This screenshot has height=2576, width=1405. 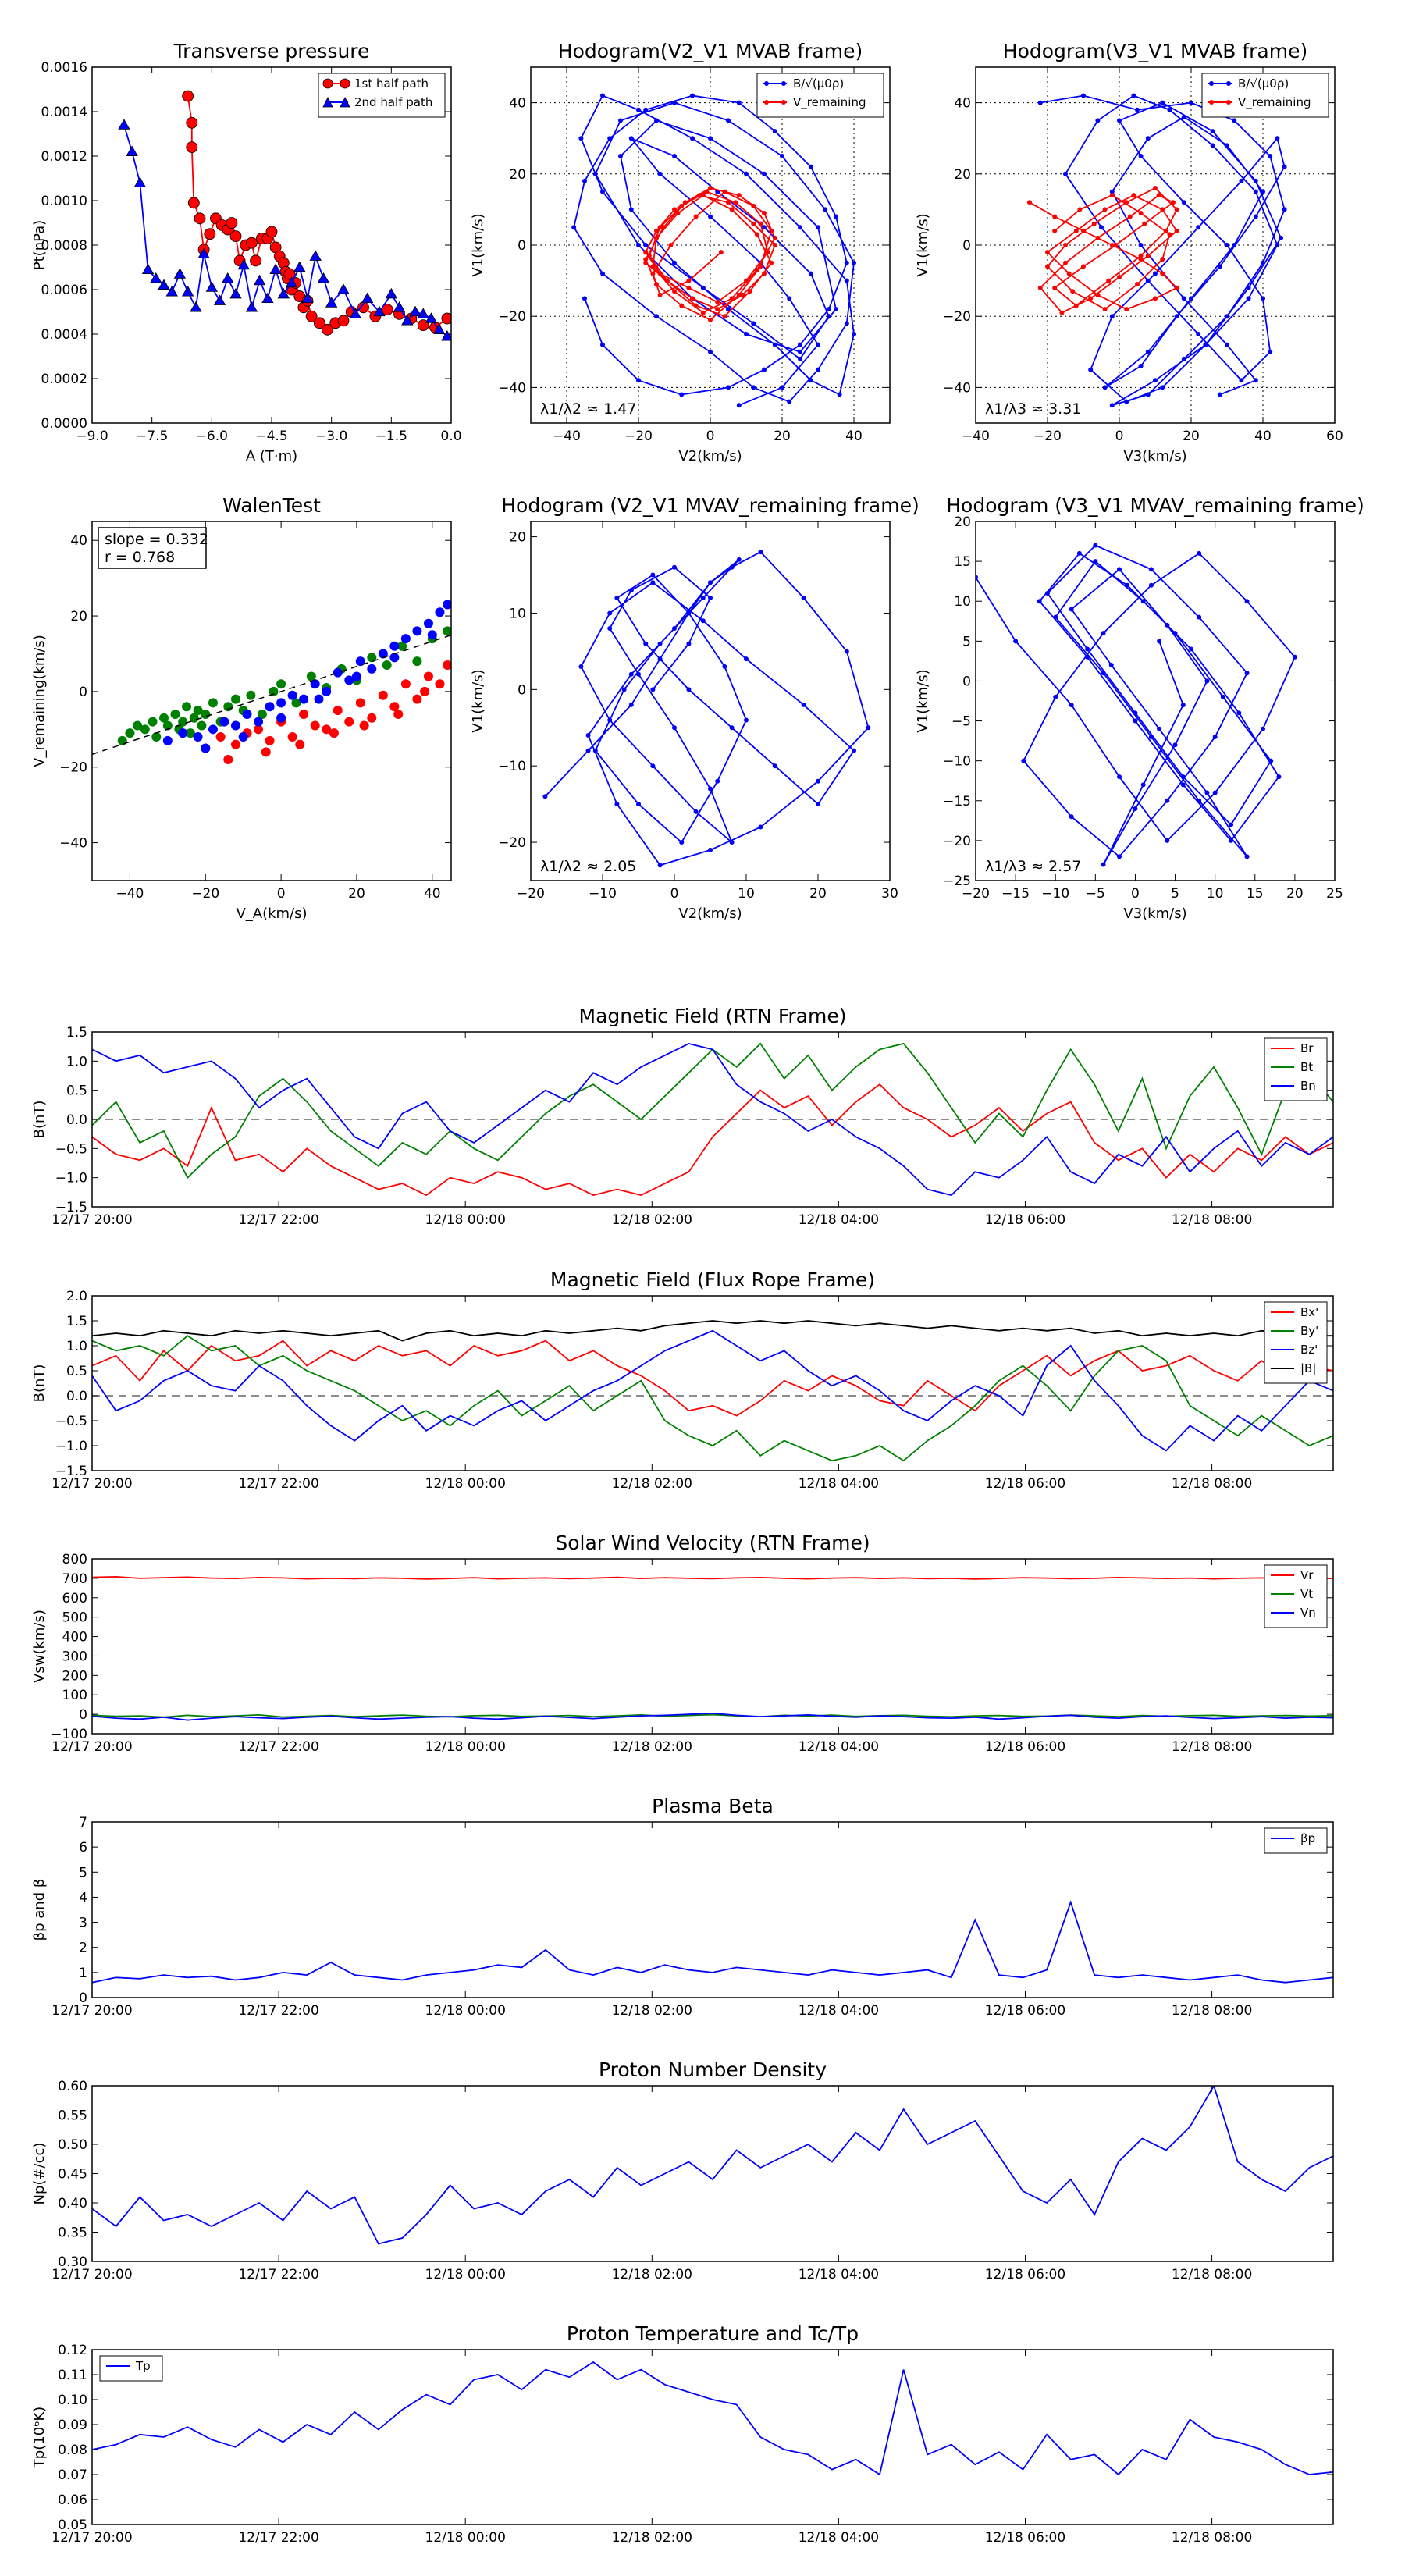 What do you see at coordinates (73, 768) in the screenshot?
I see `y-tick-label: −20` at bounding box center [73, 768].